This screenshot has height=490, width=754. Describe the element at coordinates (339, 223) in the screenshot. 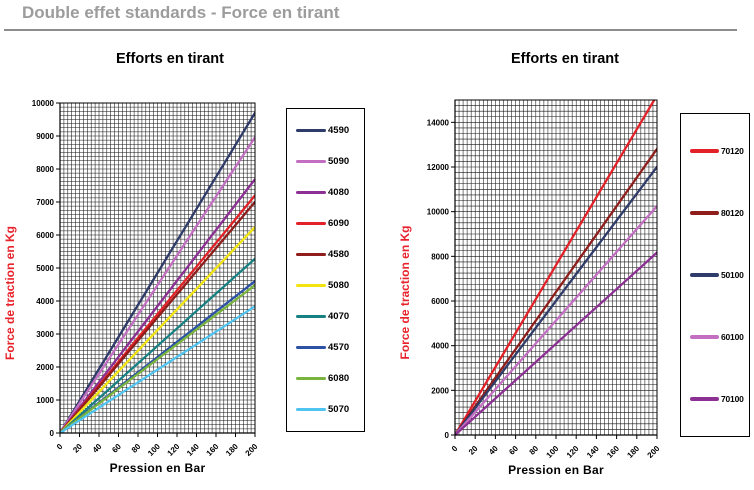

I see `legend-label: 6090` at that location.